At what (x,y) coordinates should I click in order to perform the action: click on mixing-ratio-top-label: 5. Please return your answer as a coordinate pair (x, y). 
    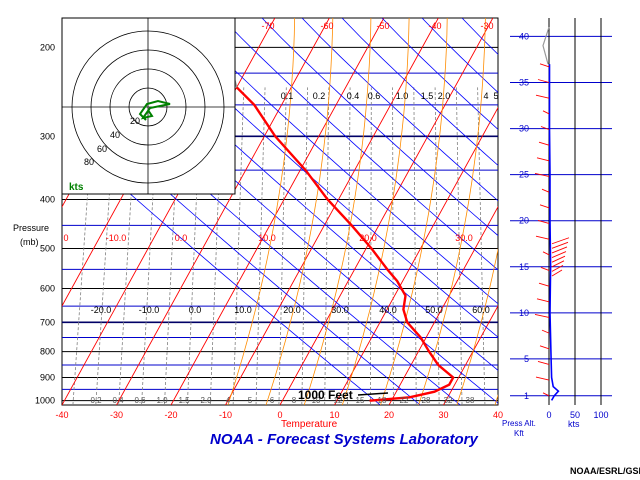
    Looking at the image, I should click on (495, 96).